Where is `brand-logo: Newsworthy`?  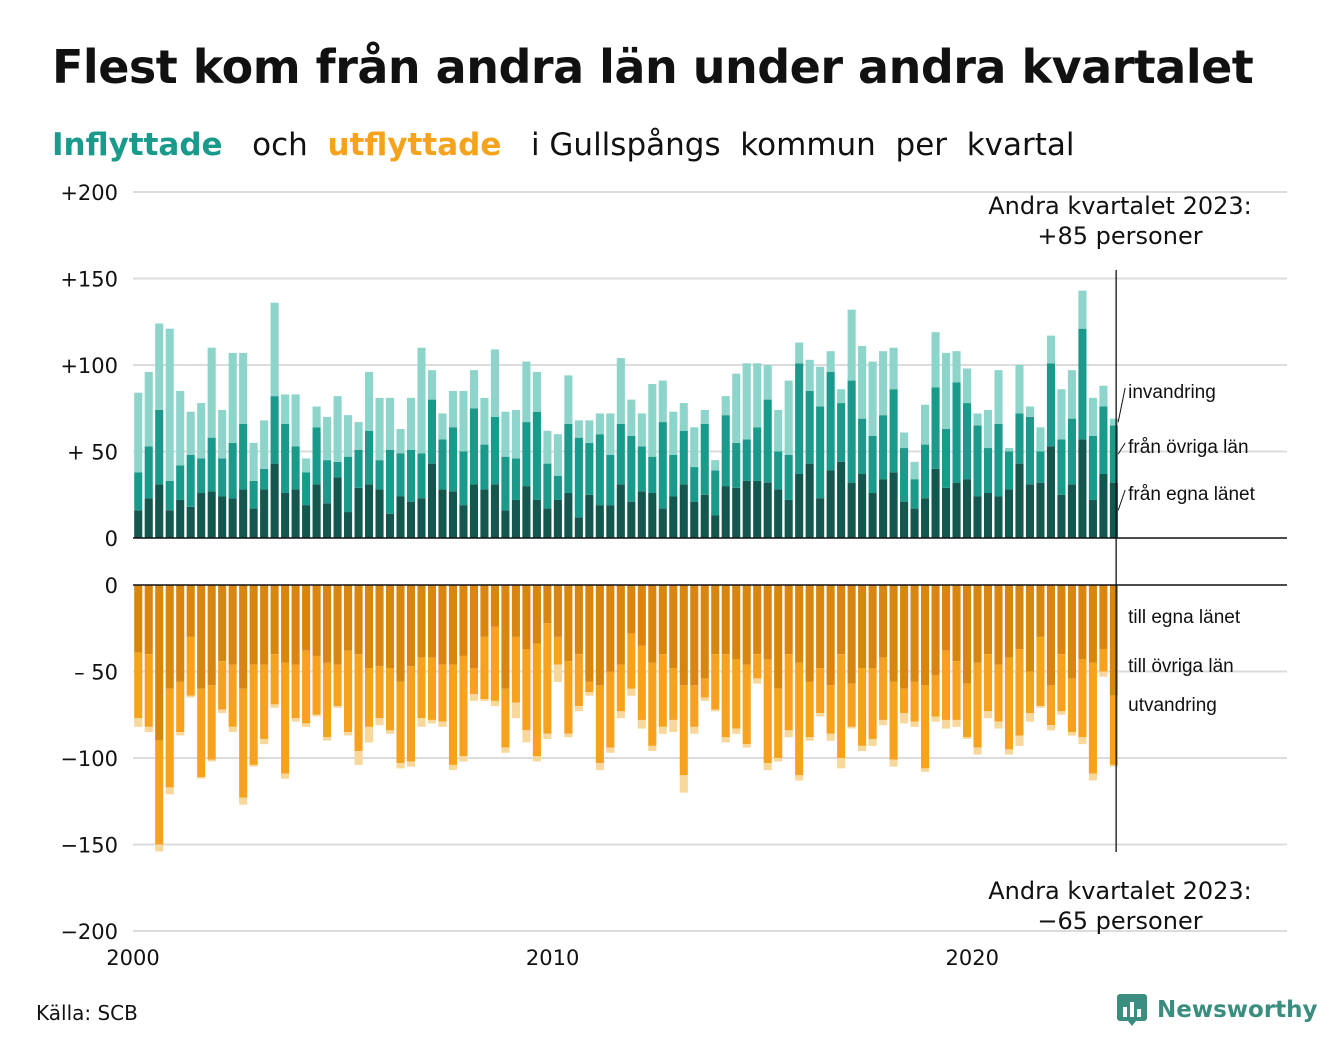
brand-logo: Newsworthy is located at coordinates (1217, 1010).